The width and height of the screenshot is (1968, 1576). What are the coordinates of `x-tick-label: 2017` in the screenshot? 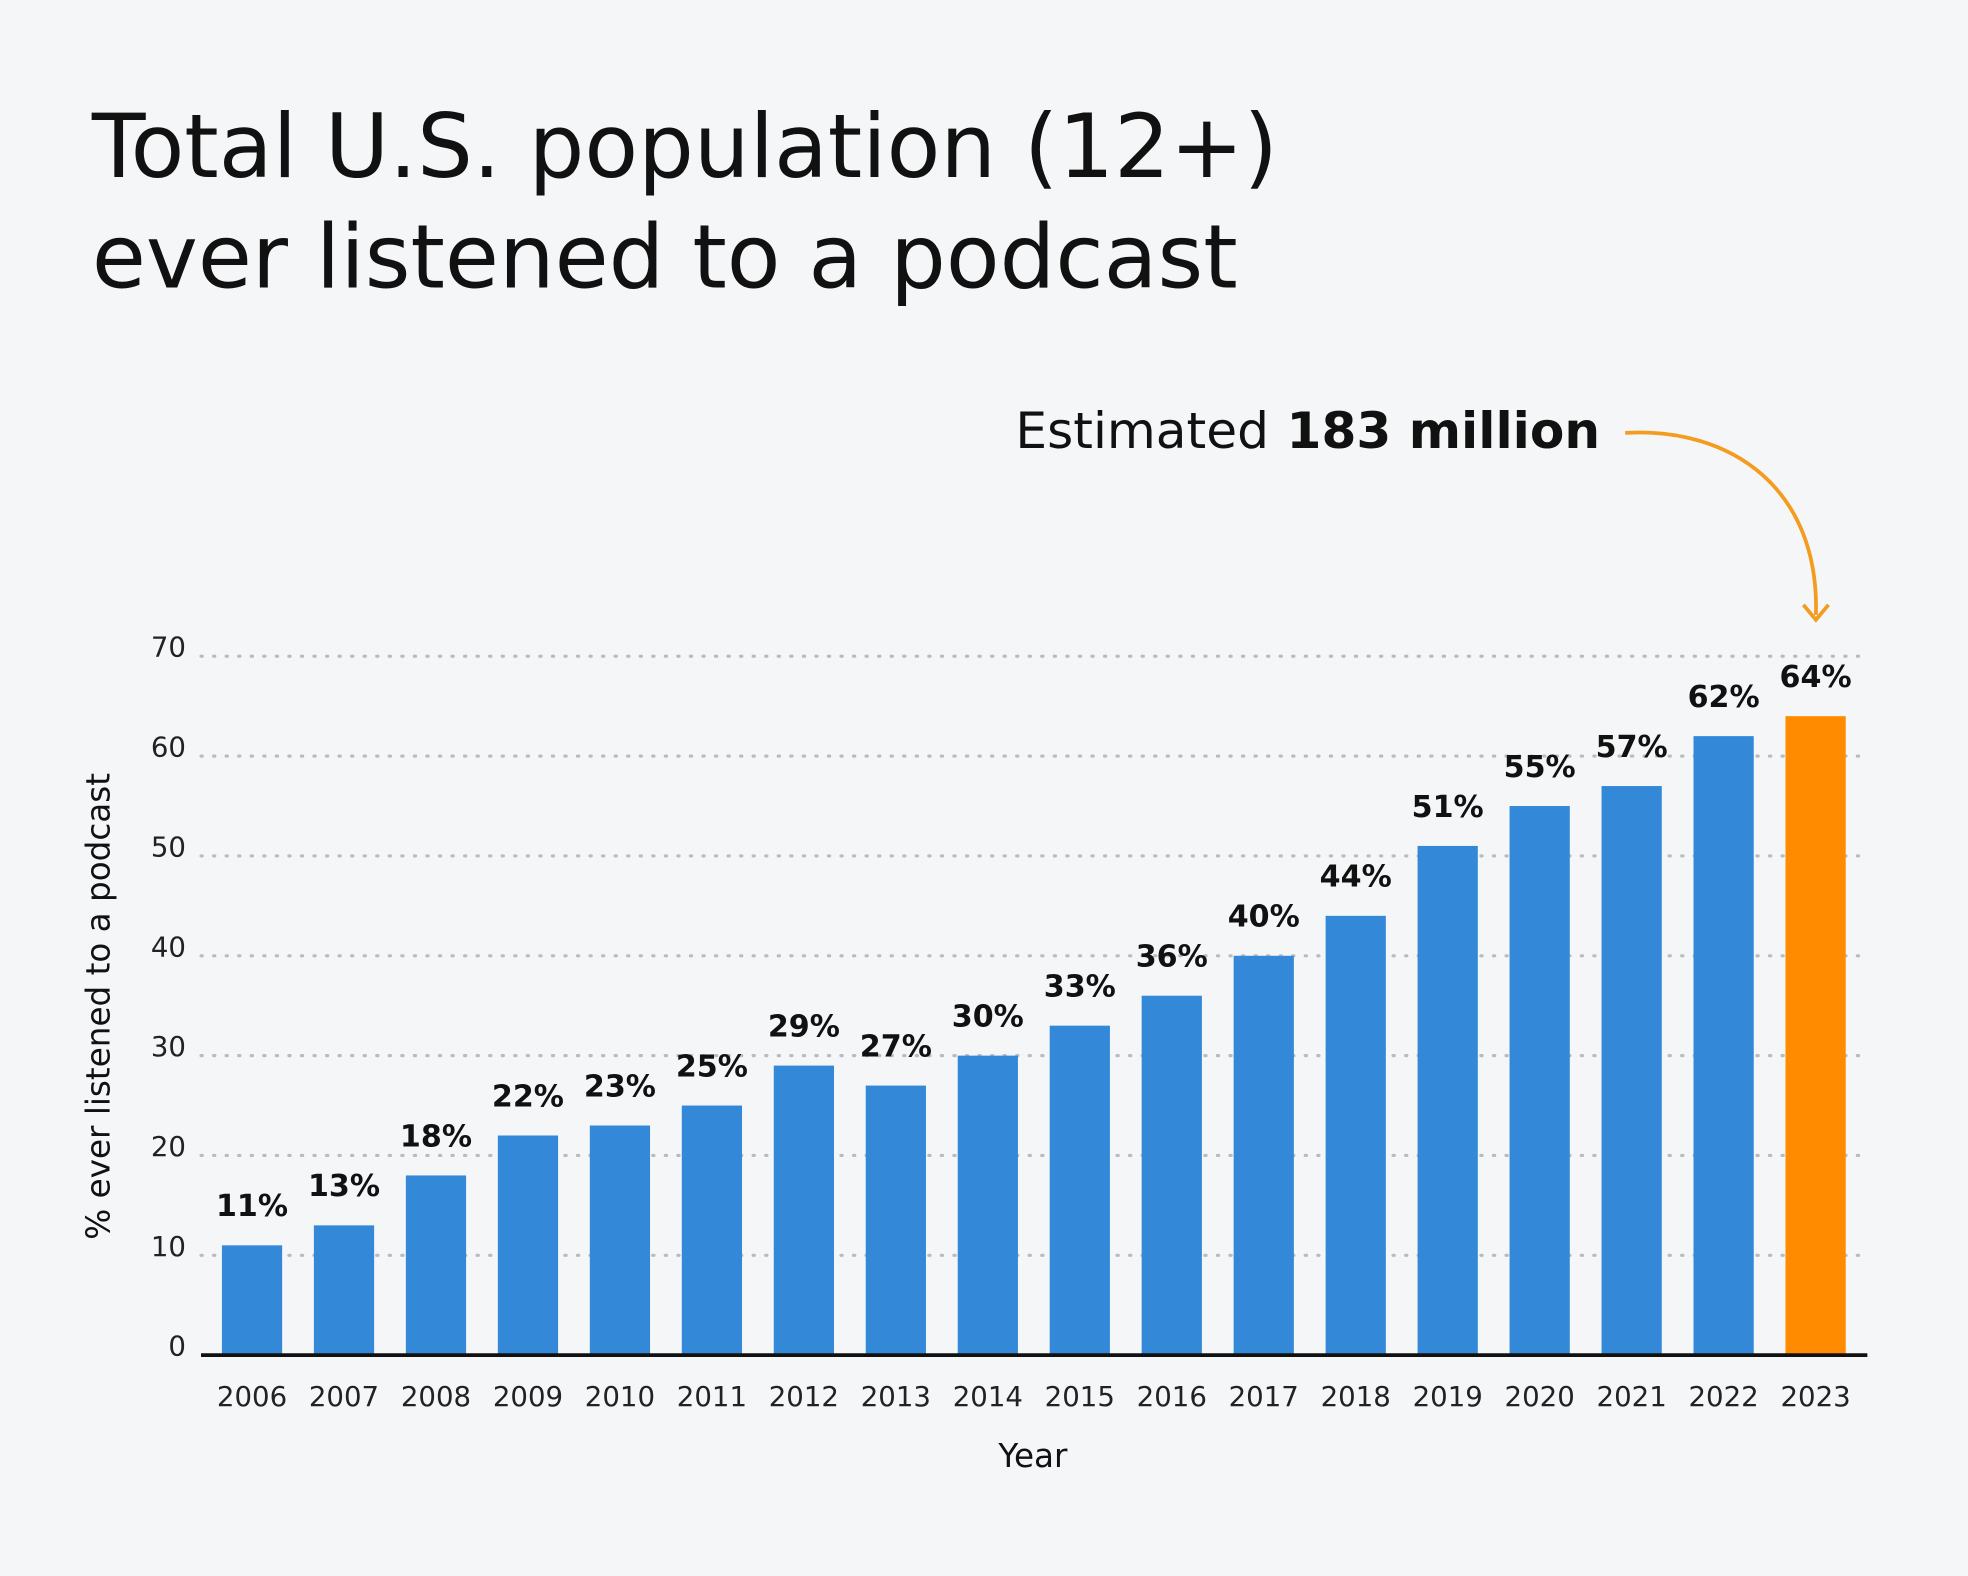 It's located at (1264, 1396).